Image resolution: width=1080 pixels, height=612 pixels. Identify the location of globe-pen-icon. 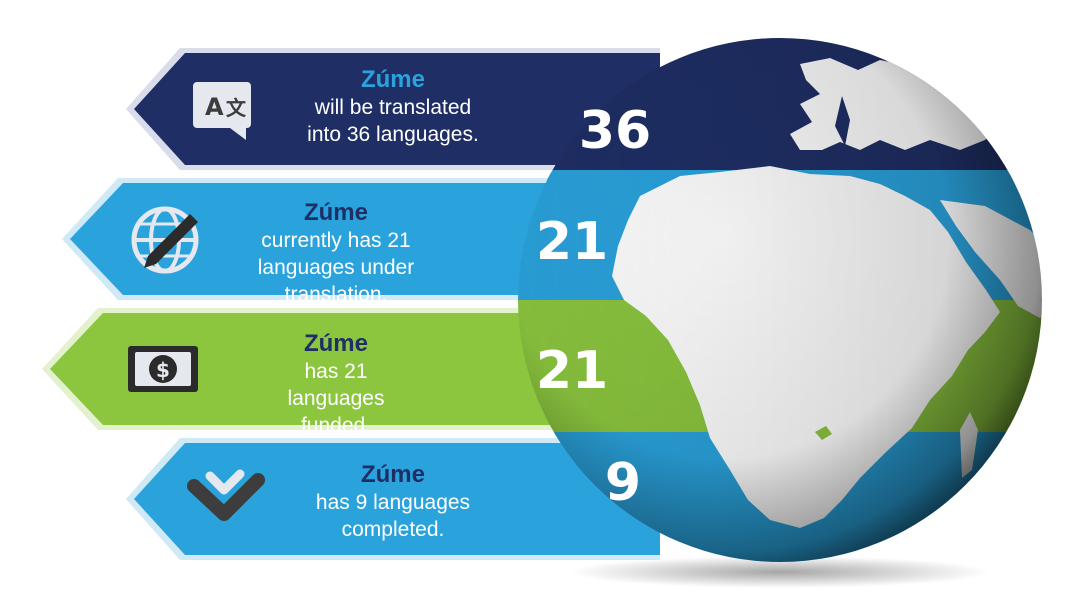
(165, 240).